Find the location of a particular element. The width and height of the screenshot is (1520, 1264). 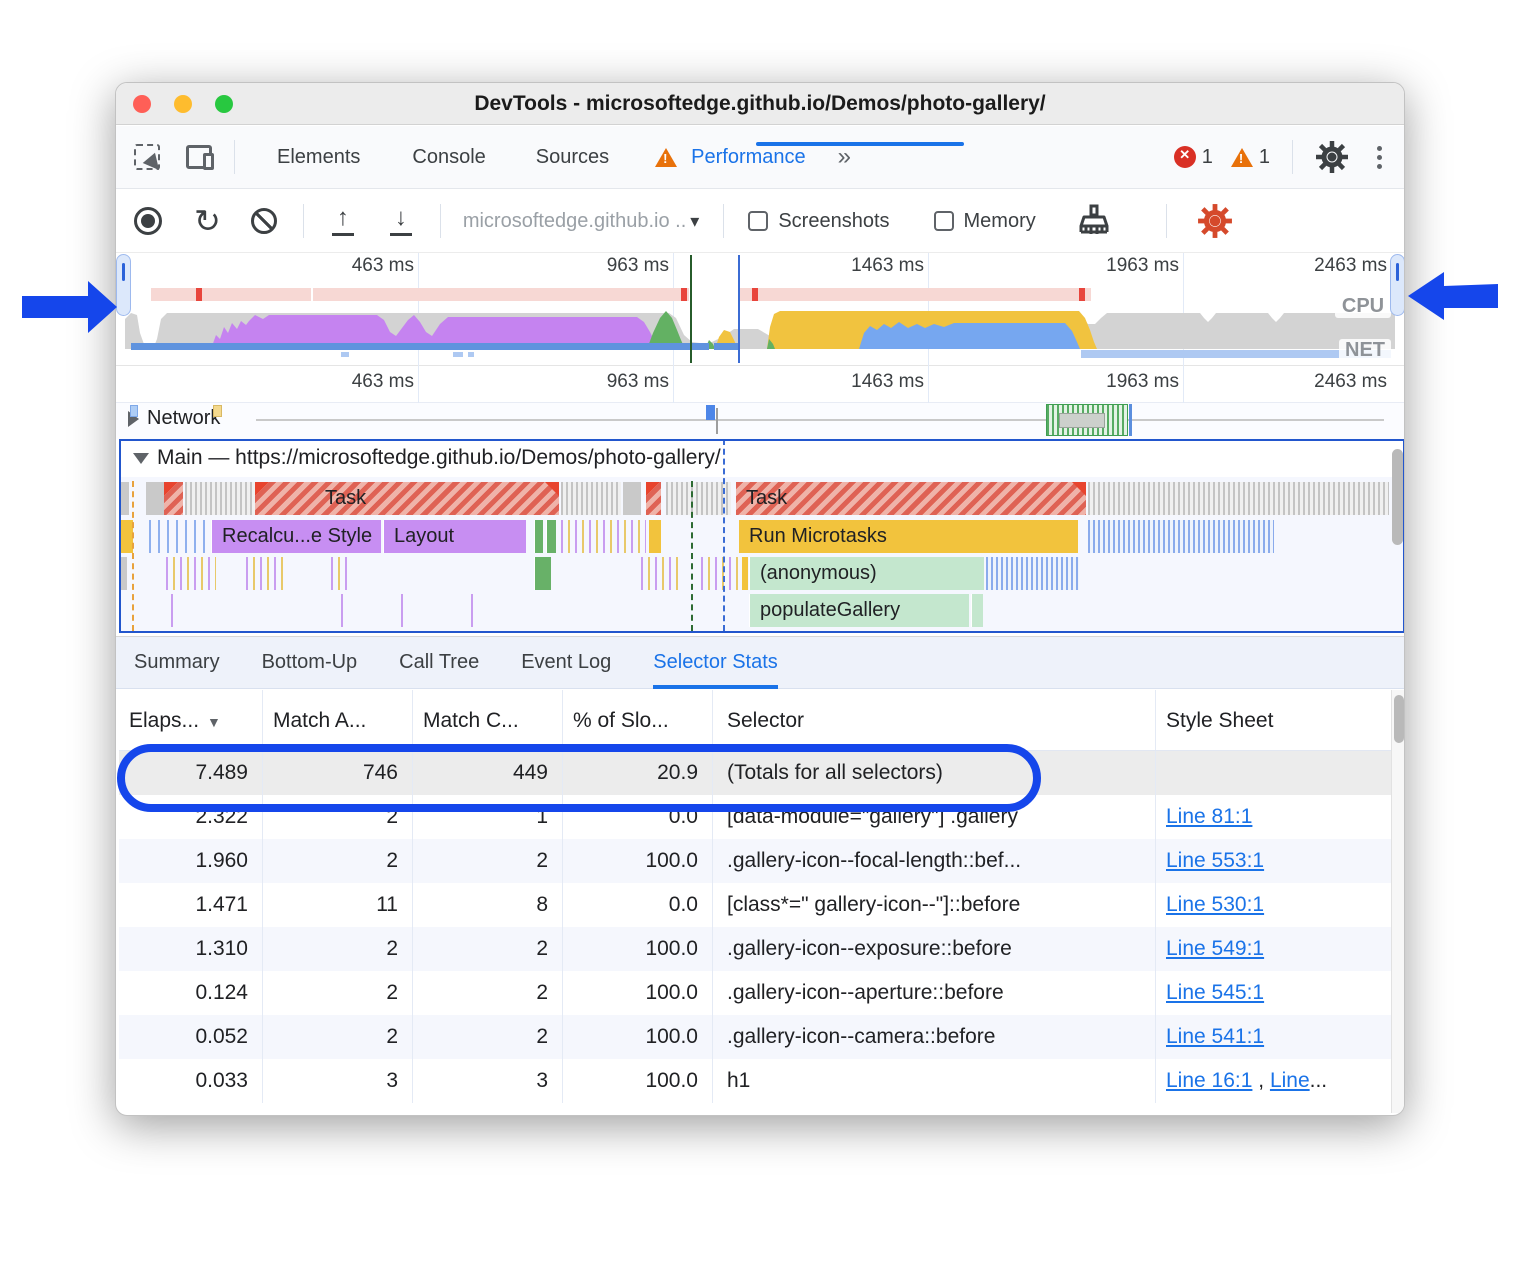

tab-bottom-up: Bottom-Up is located at coordinates (309, 662).